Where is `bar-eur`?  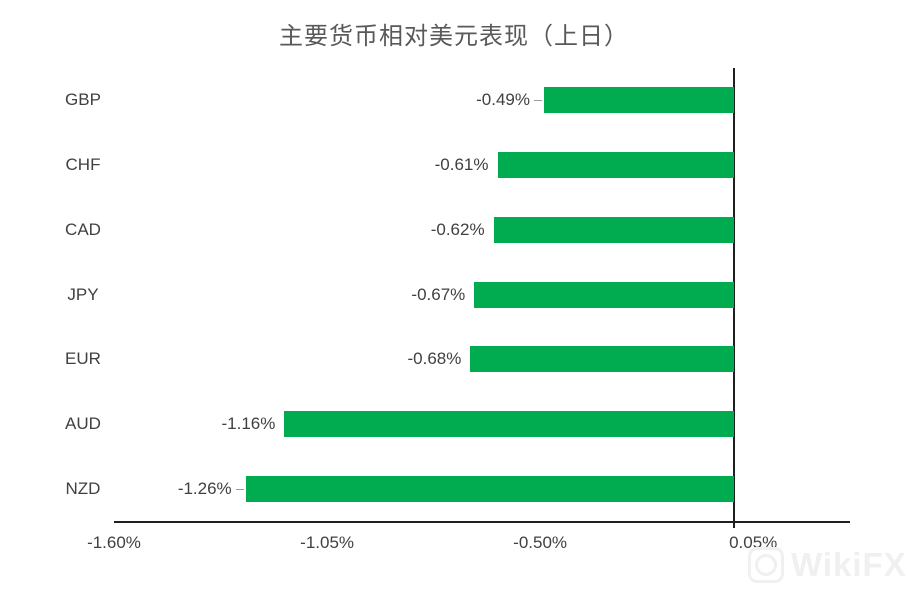 bar-eur is located at coordinates (602, 359).